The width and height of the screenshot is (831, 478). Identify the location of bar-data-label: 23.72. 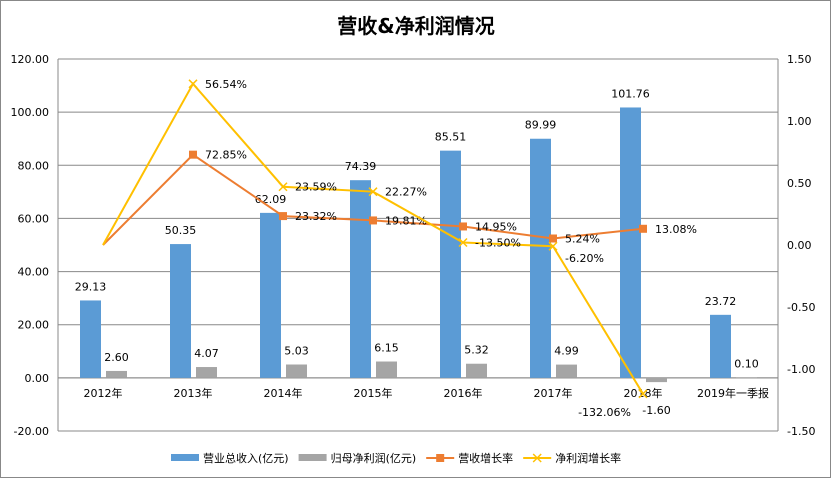
(721, 301).